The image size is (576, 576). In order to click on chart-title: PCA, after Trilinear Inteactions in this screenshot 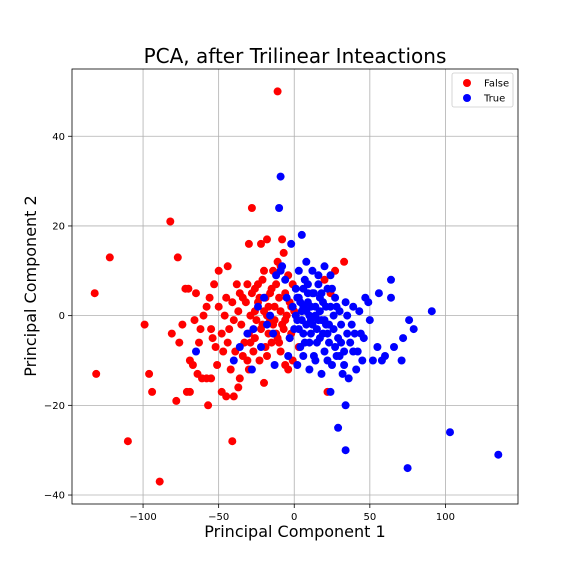, I will do `click(295, 56)`.